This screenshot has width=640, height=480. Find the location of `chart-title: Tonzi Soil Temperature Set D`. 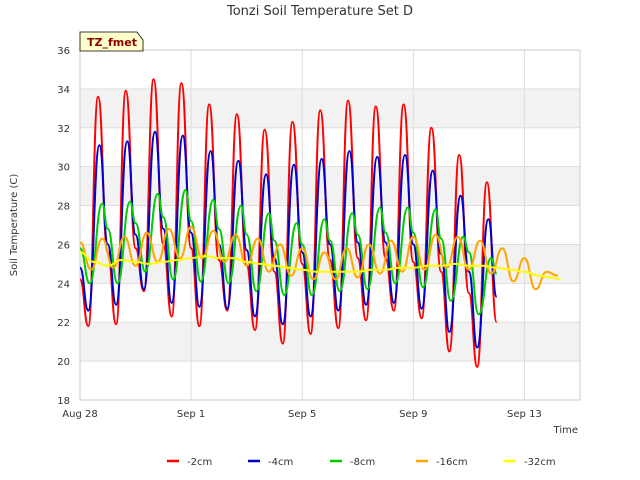

chart-title: Tonzi Soil Temperature Set D is located at coordinates (319, 11).